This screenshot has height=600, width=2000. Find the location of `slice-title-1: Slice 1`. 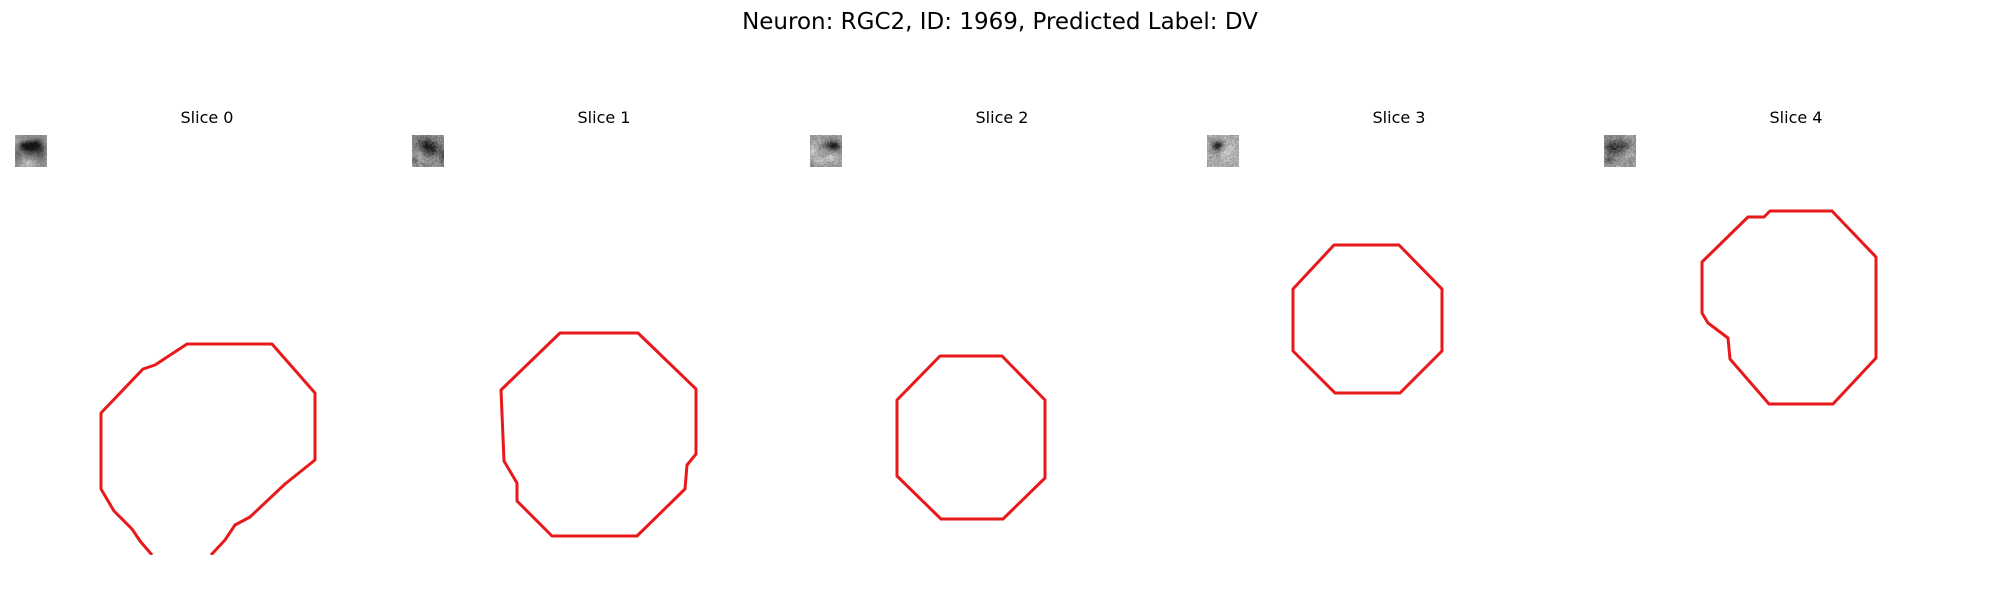

slice-title-1: Slice 1 is located at coordinates (604, 117).